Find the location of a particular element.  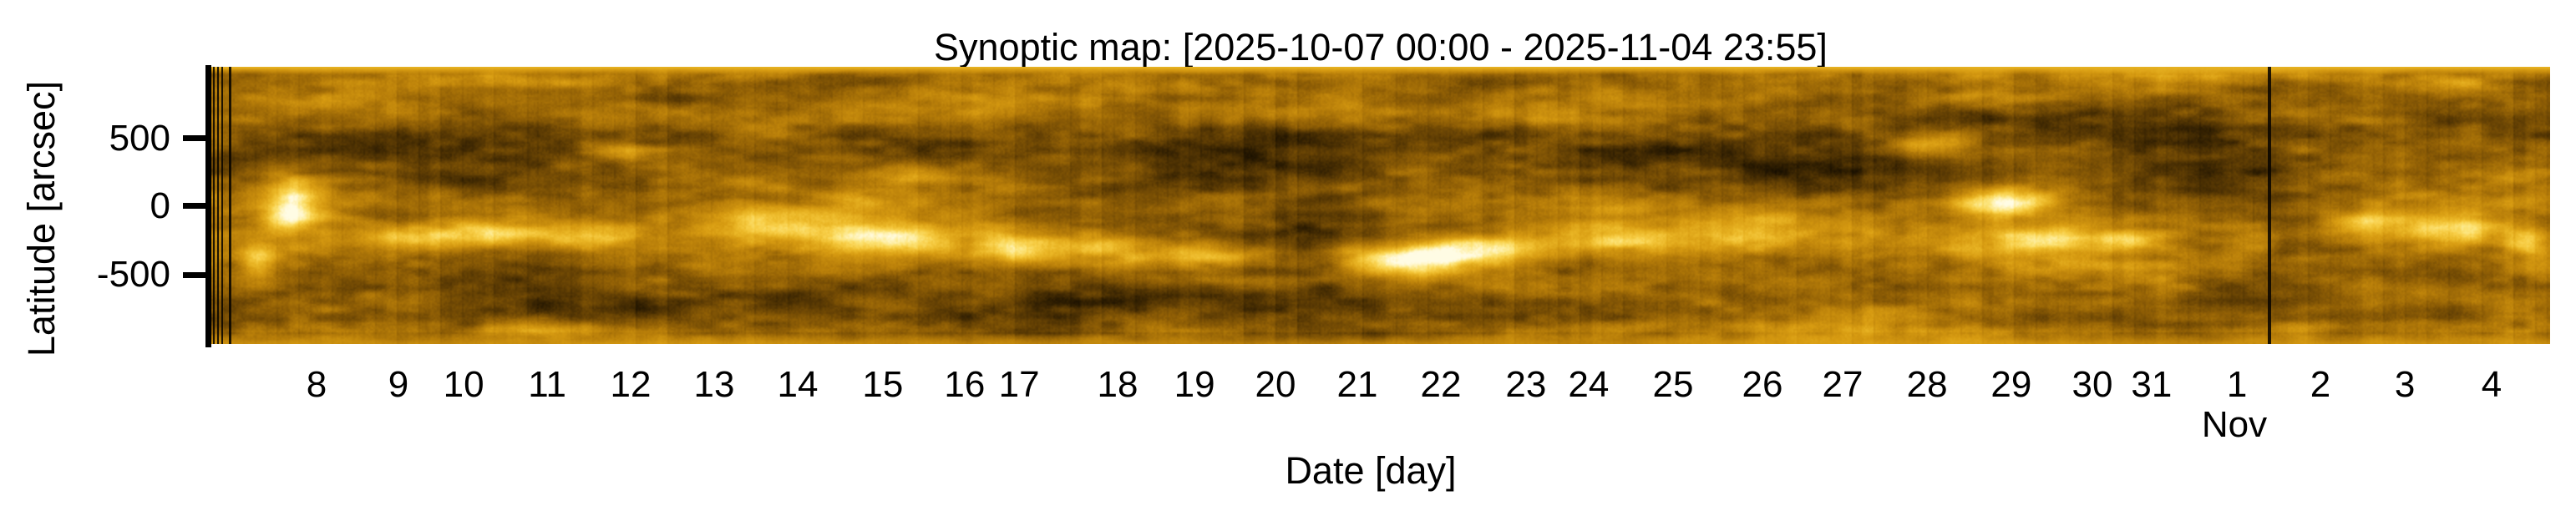

x-tick-label: 28 is located at coordinates (1927, 384).